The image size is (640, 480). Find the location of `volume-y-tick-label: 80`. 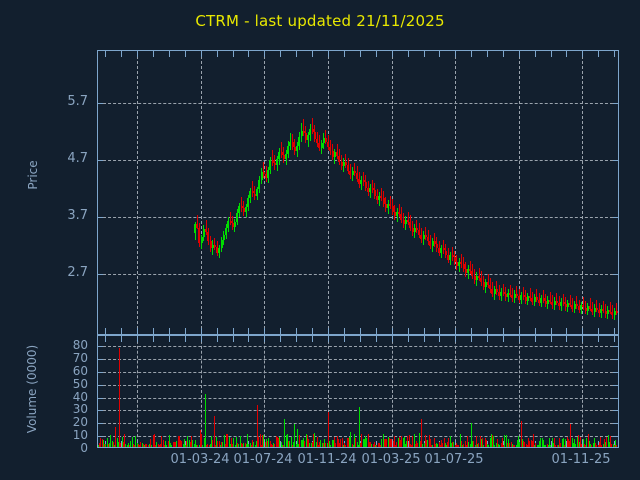

volume-y-tick-label: 80 is located at coordinates (80, 345).